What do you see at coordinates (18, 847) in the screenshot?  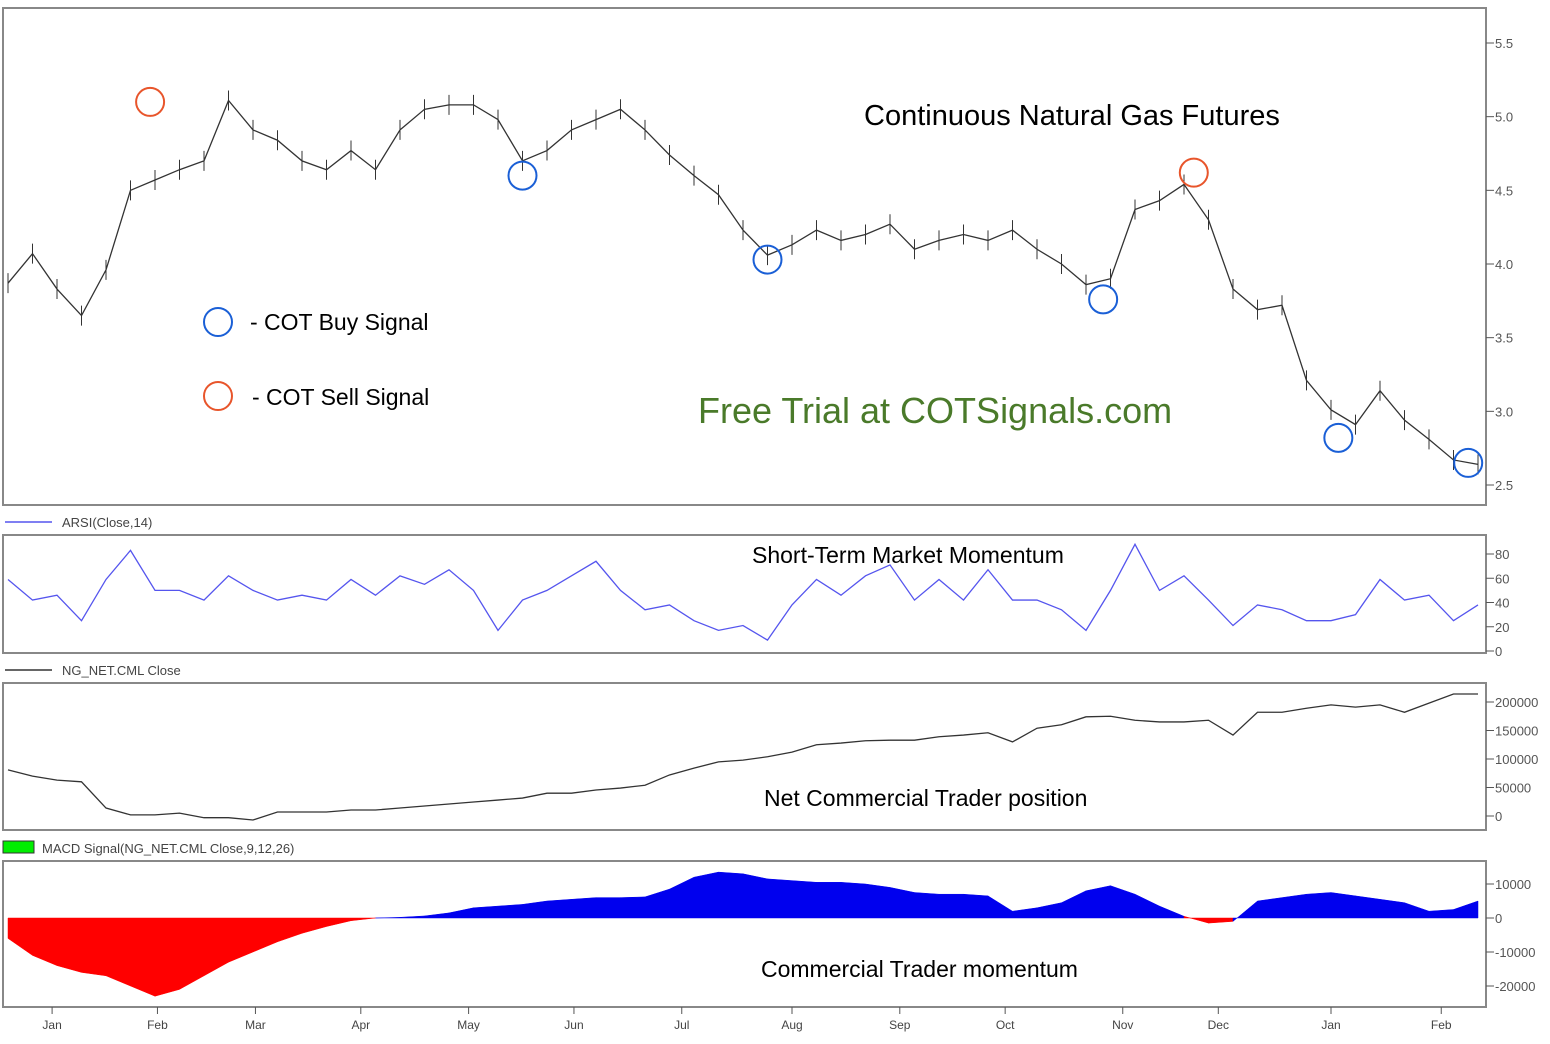 I see `macd-legend-swatch` at bounding box center [18, 847].